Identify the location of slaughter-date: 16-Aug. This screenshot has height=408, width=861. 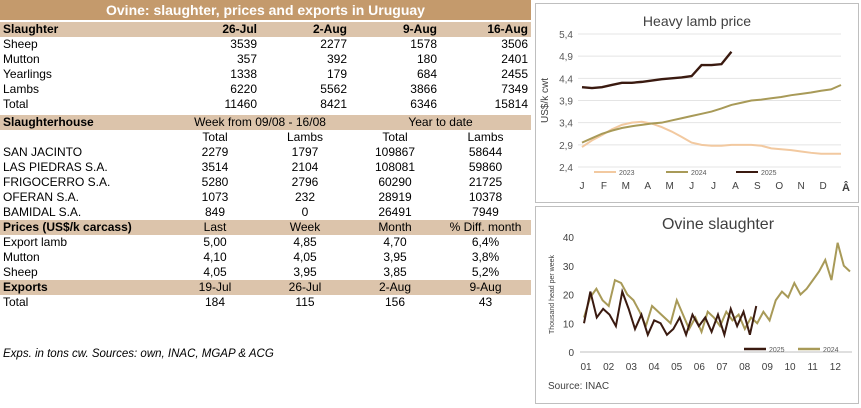
(485, 29).